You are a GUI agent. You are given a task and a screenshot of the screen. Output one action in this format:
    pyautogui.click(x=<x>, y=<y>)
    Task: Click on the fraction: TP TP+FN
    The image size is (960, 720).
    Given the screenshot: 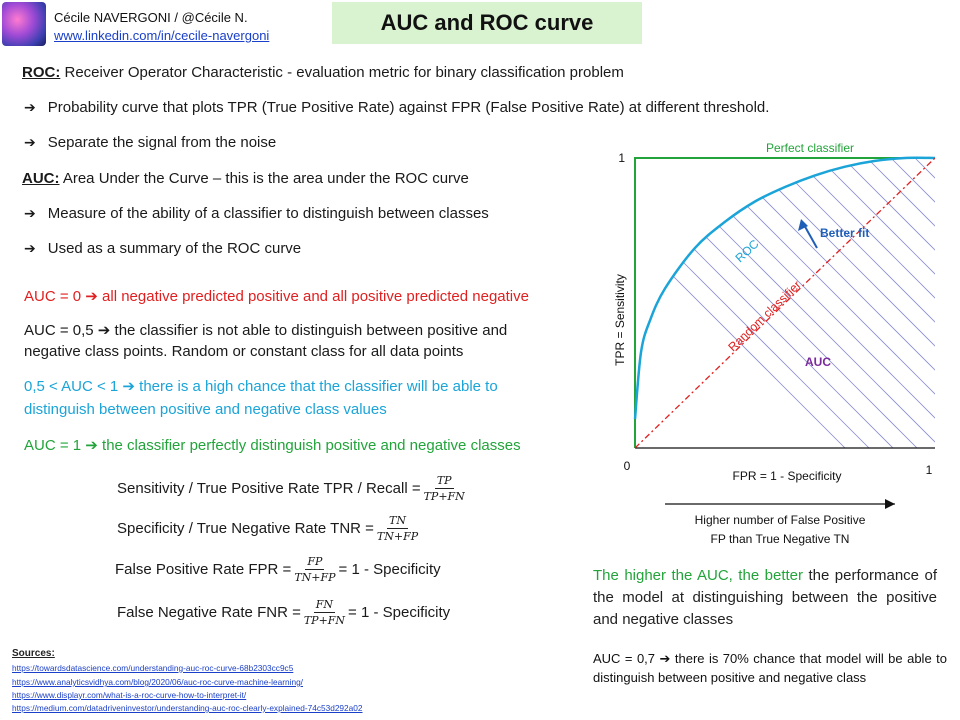 What is the action you would take?
    pyautogui.click(x=444, y=488)
    